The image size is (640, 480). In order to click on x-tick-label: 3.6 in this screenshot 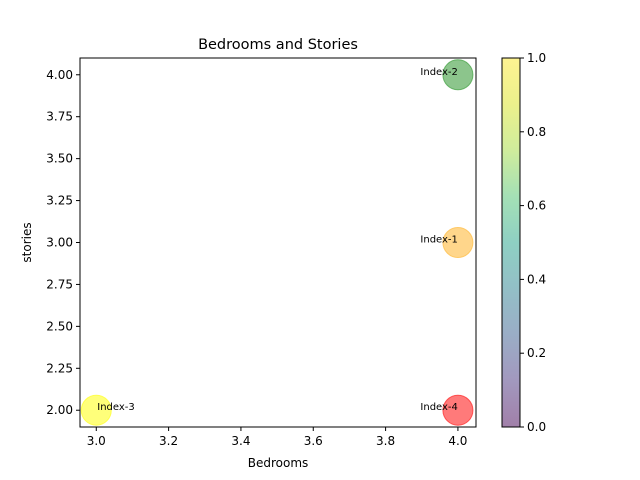, I will do `click(313, 441)`.